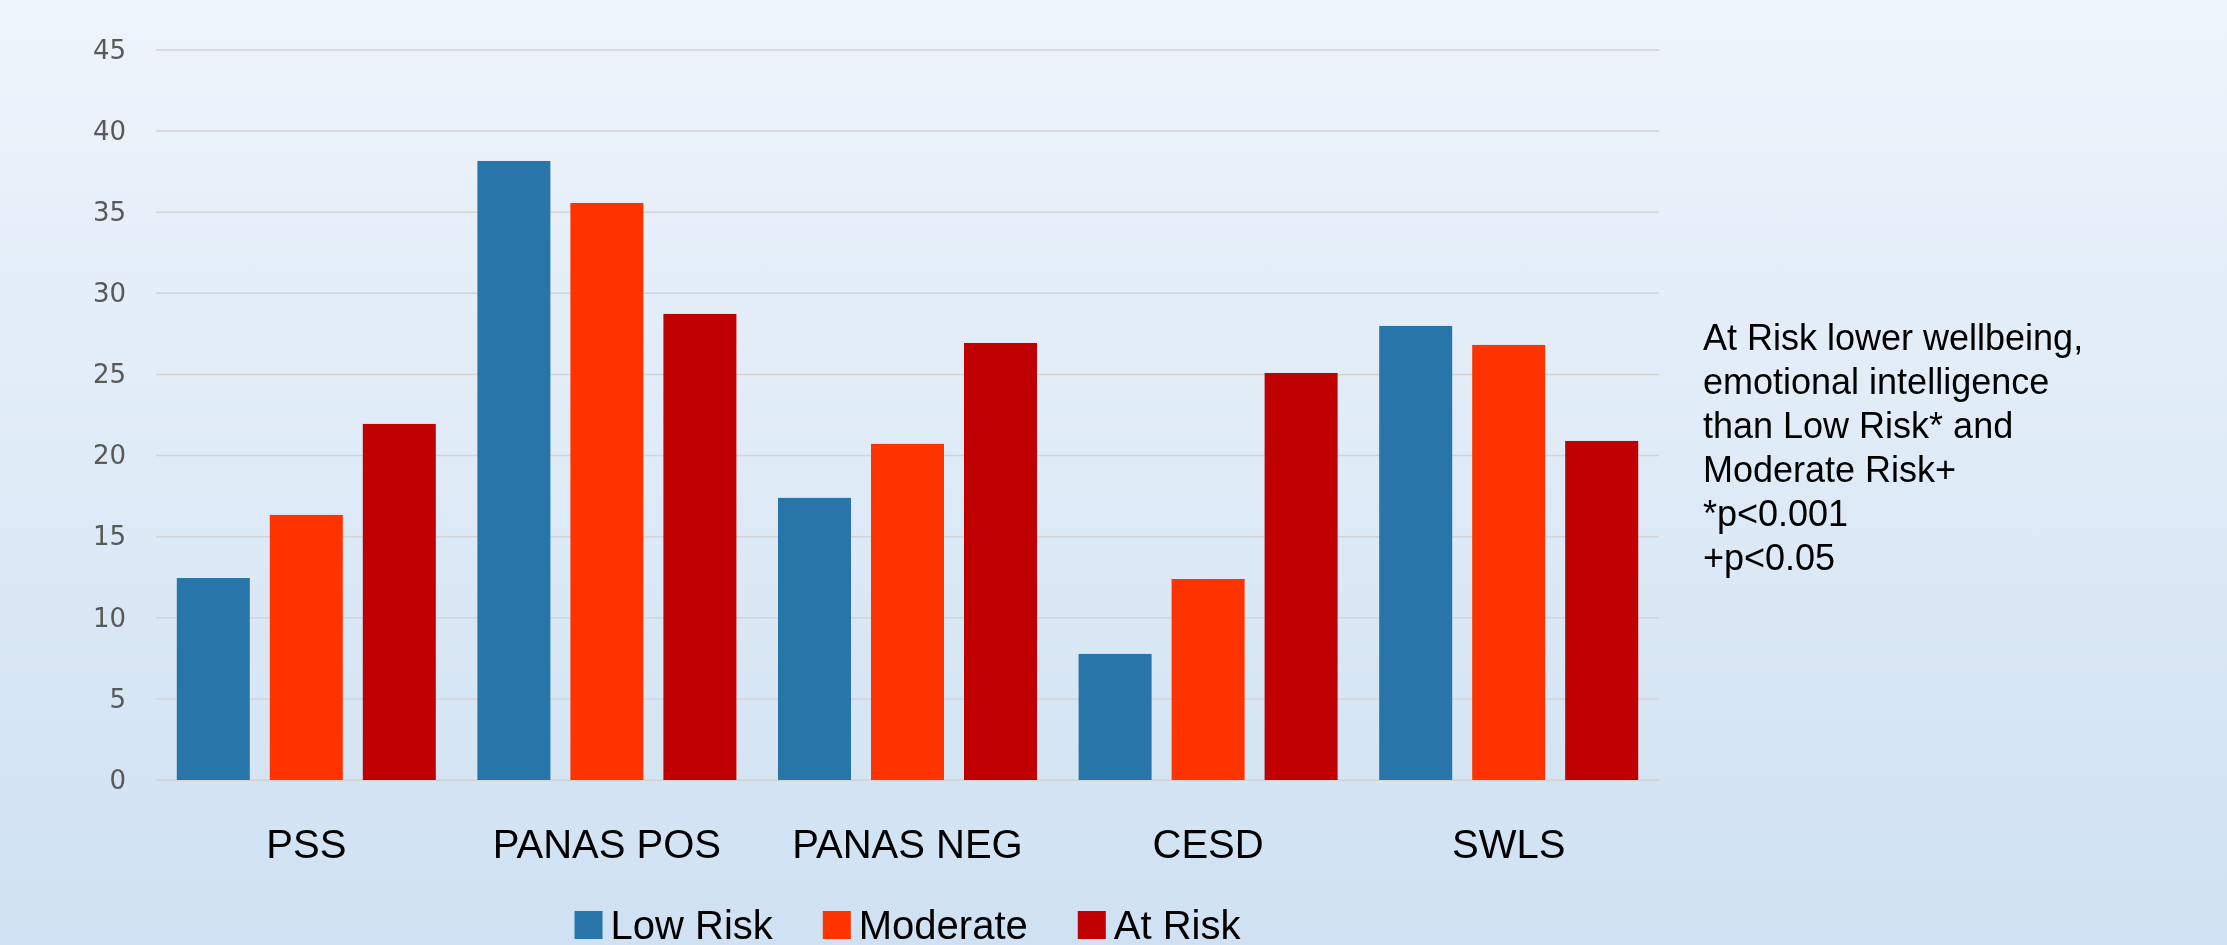  What do you see at coordinates (1208, 844) in the screenshot?
I see `x-tick-label: CESD` at bounding box center [1208, 844].